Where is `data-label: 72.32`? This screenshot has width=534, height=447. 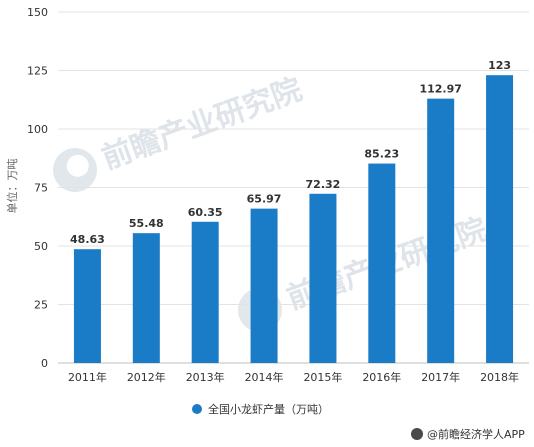 data-label: 72.32 is located at coordinates (323, 184).